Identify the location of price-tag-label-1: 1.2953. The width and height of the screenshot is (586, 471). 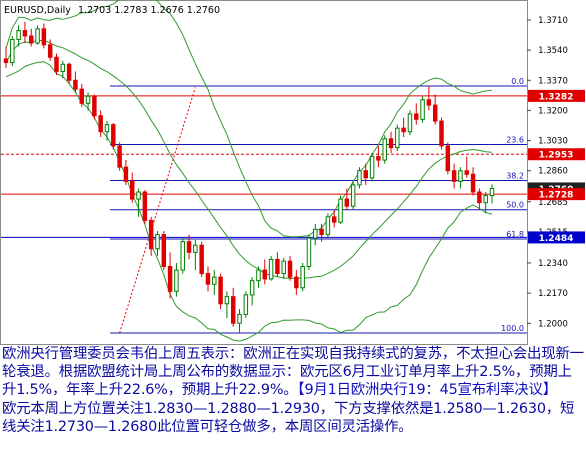
(556, 156).